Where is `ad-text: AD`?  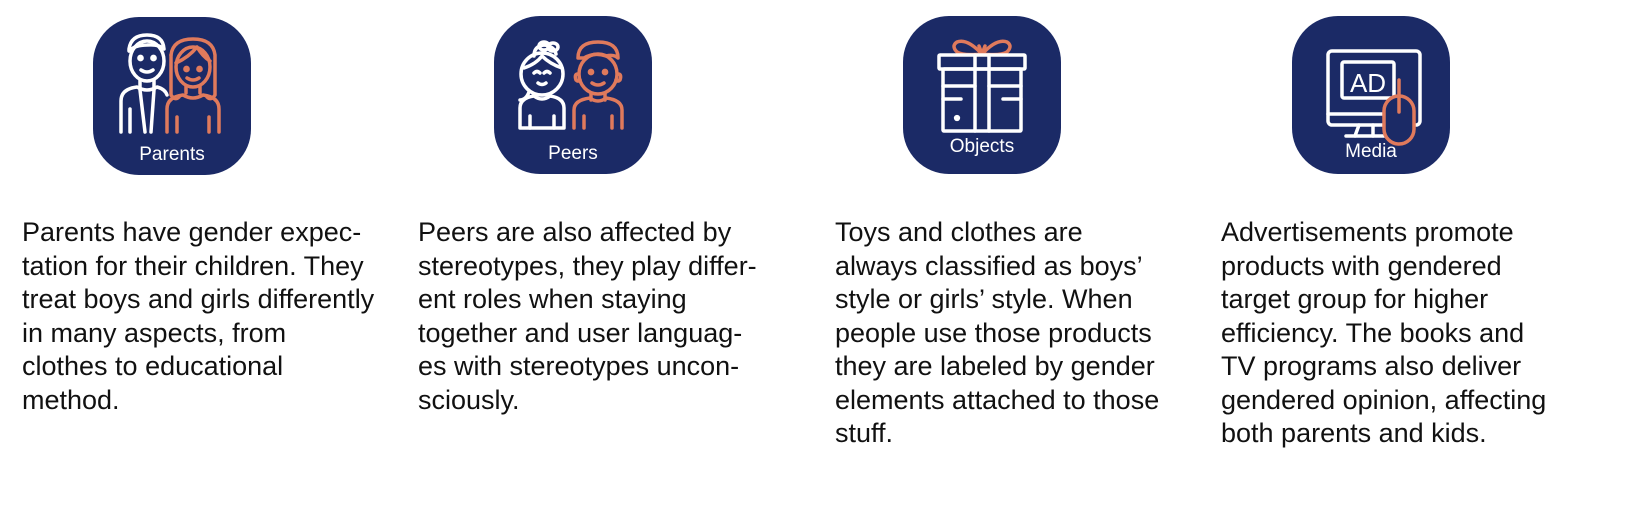
ad-text: AD is located at coordinates (1368, 83).